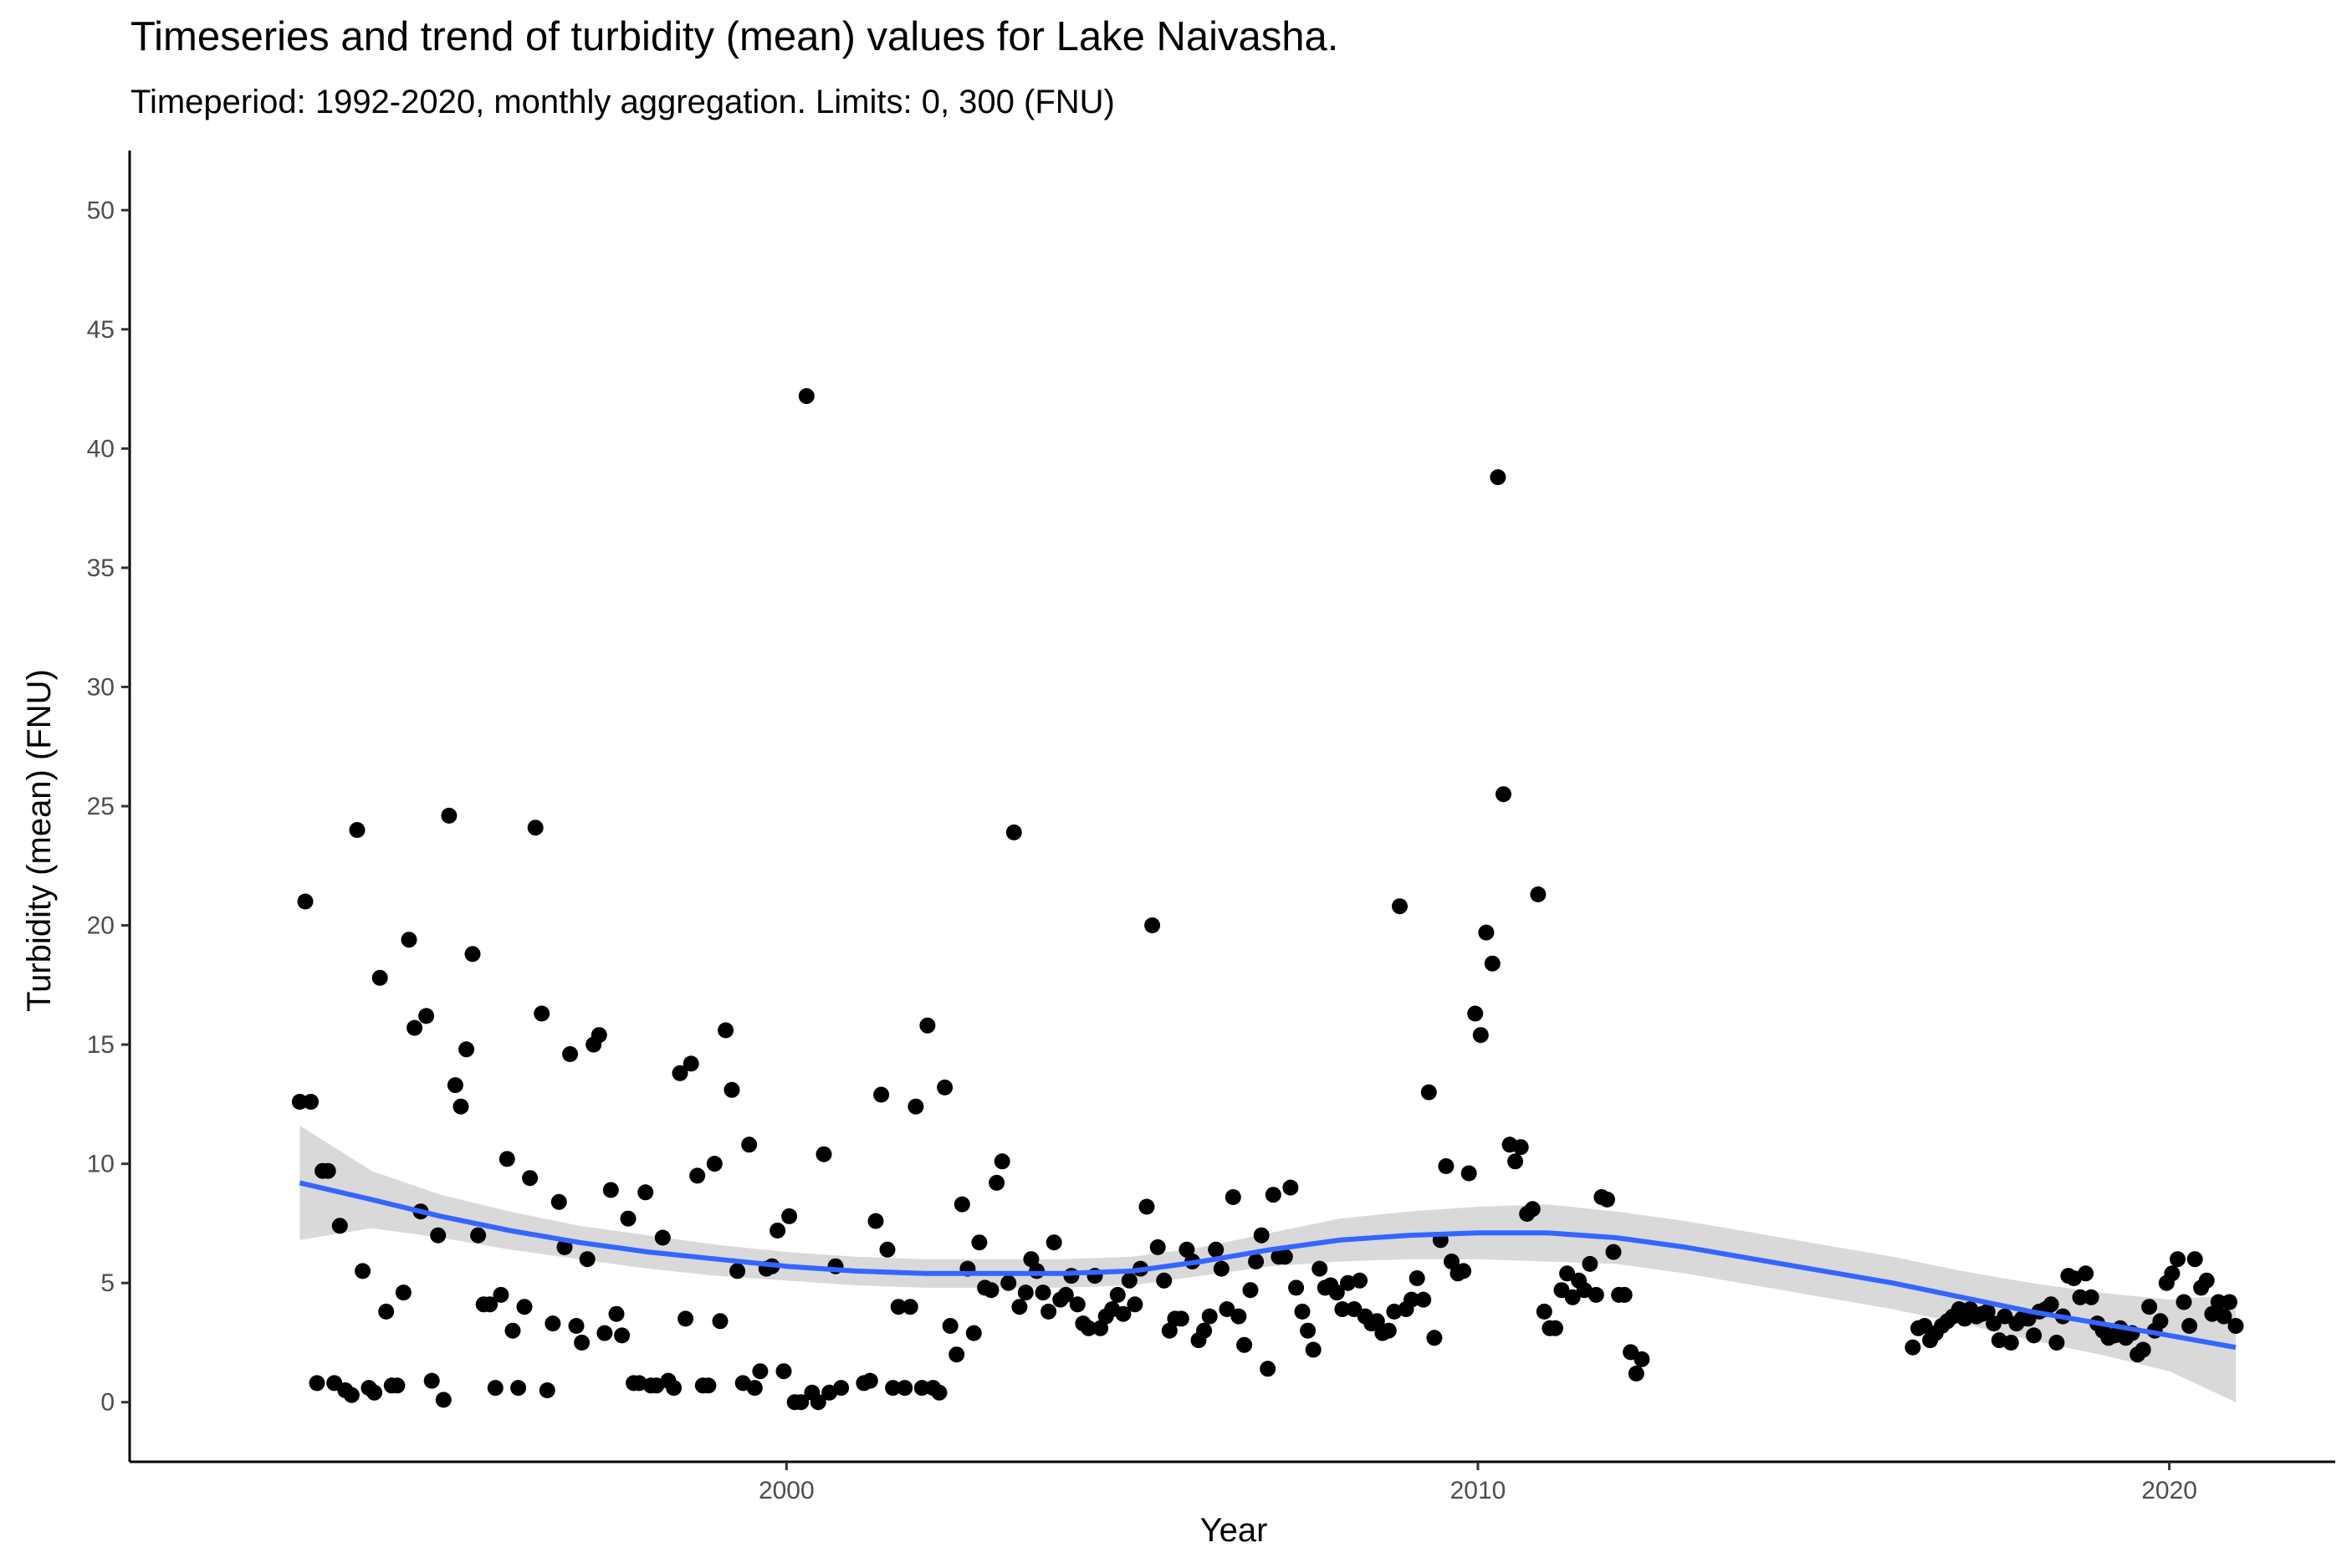  I want to click on y-tick-label: 50, so click(101, 210).